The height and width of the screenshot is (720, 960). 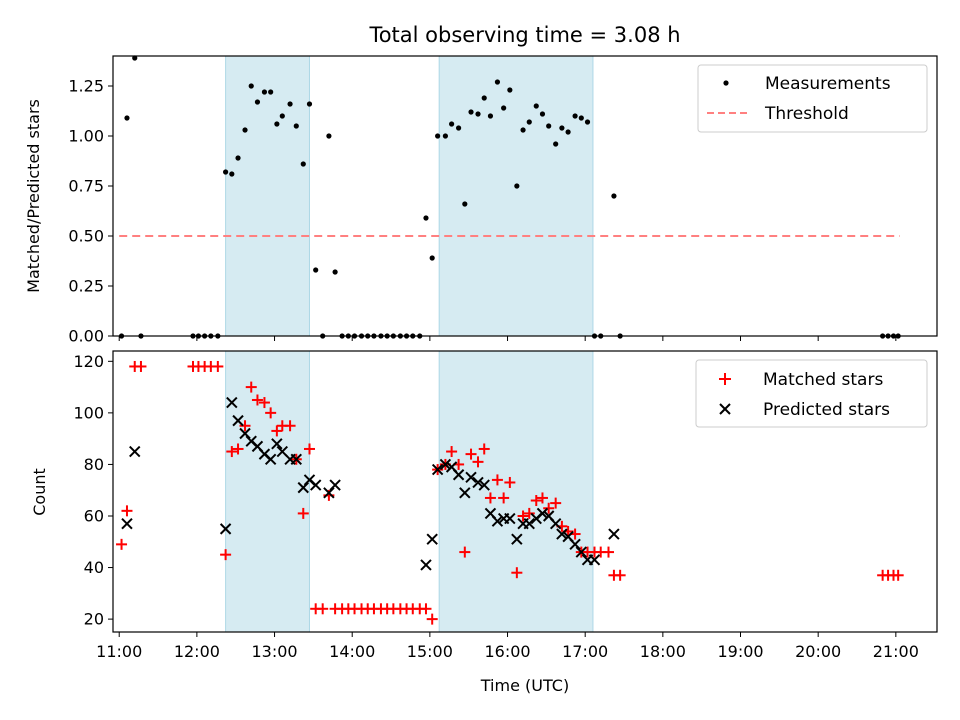 I want to click on time-x-tick-label: 17:00, so click(x=585, y=651).